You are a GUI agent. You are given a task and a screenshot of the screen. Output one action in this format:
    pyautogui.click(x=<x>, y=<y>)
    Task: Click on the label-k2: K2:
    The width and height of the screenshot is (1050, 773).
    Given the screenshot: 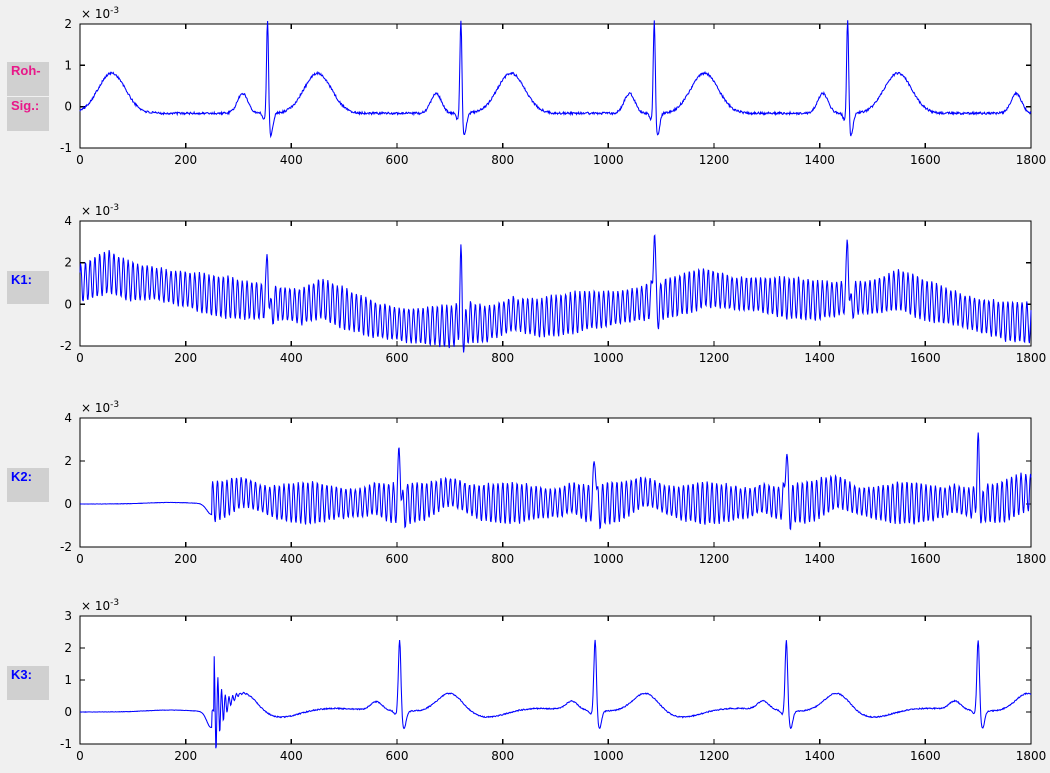 What is the action you would take?
    pyautogui.click(x=28, y=485)
    